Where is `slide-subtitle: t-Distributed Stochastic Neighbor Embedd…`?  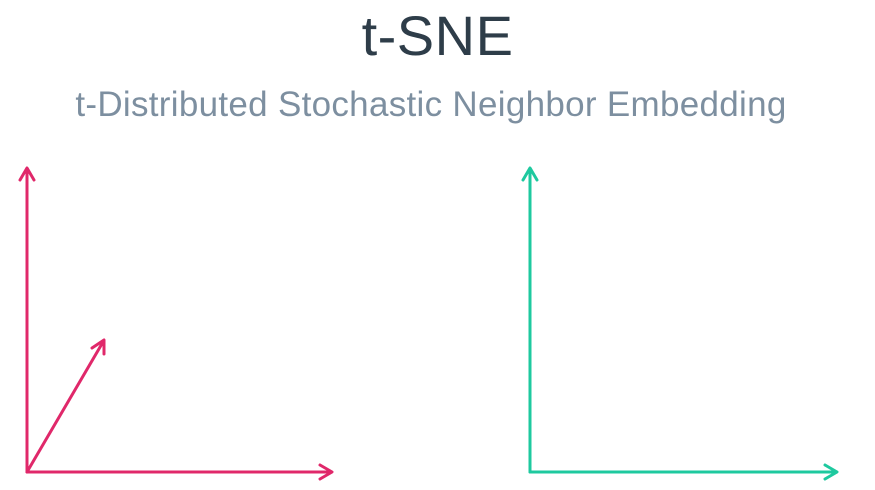
slide-subtitle: t-Distributed Stochastic Neighbor Embedd… is located at coordinates (431, 104).